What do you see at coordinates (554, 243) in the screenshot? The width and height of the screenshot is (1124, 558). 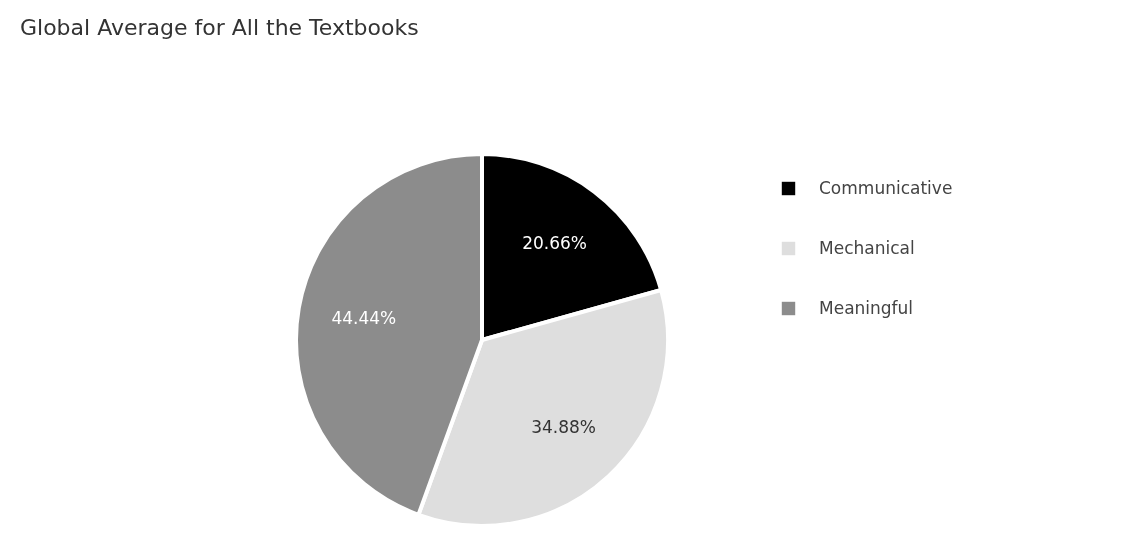 I see `data-label: 20.66%` at bounding box center [554, 243].